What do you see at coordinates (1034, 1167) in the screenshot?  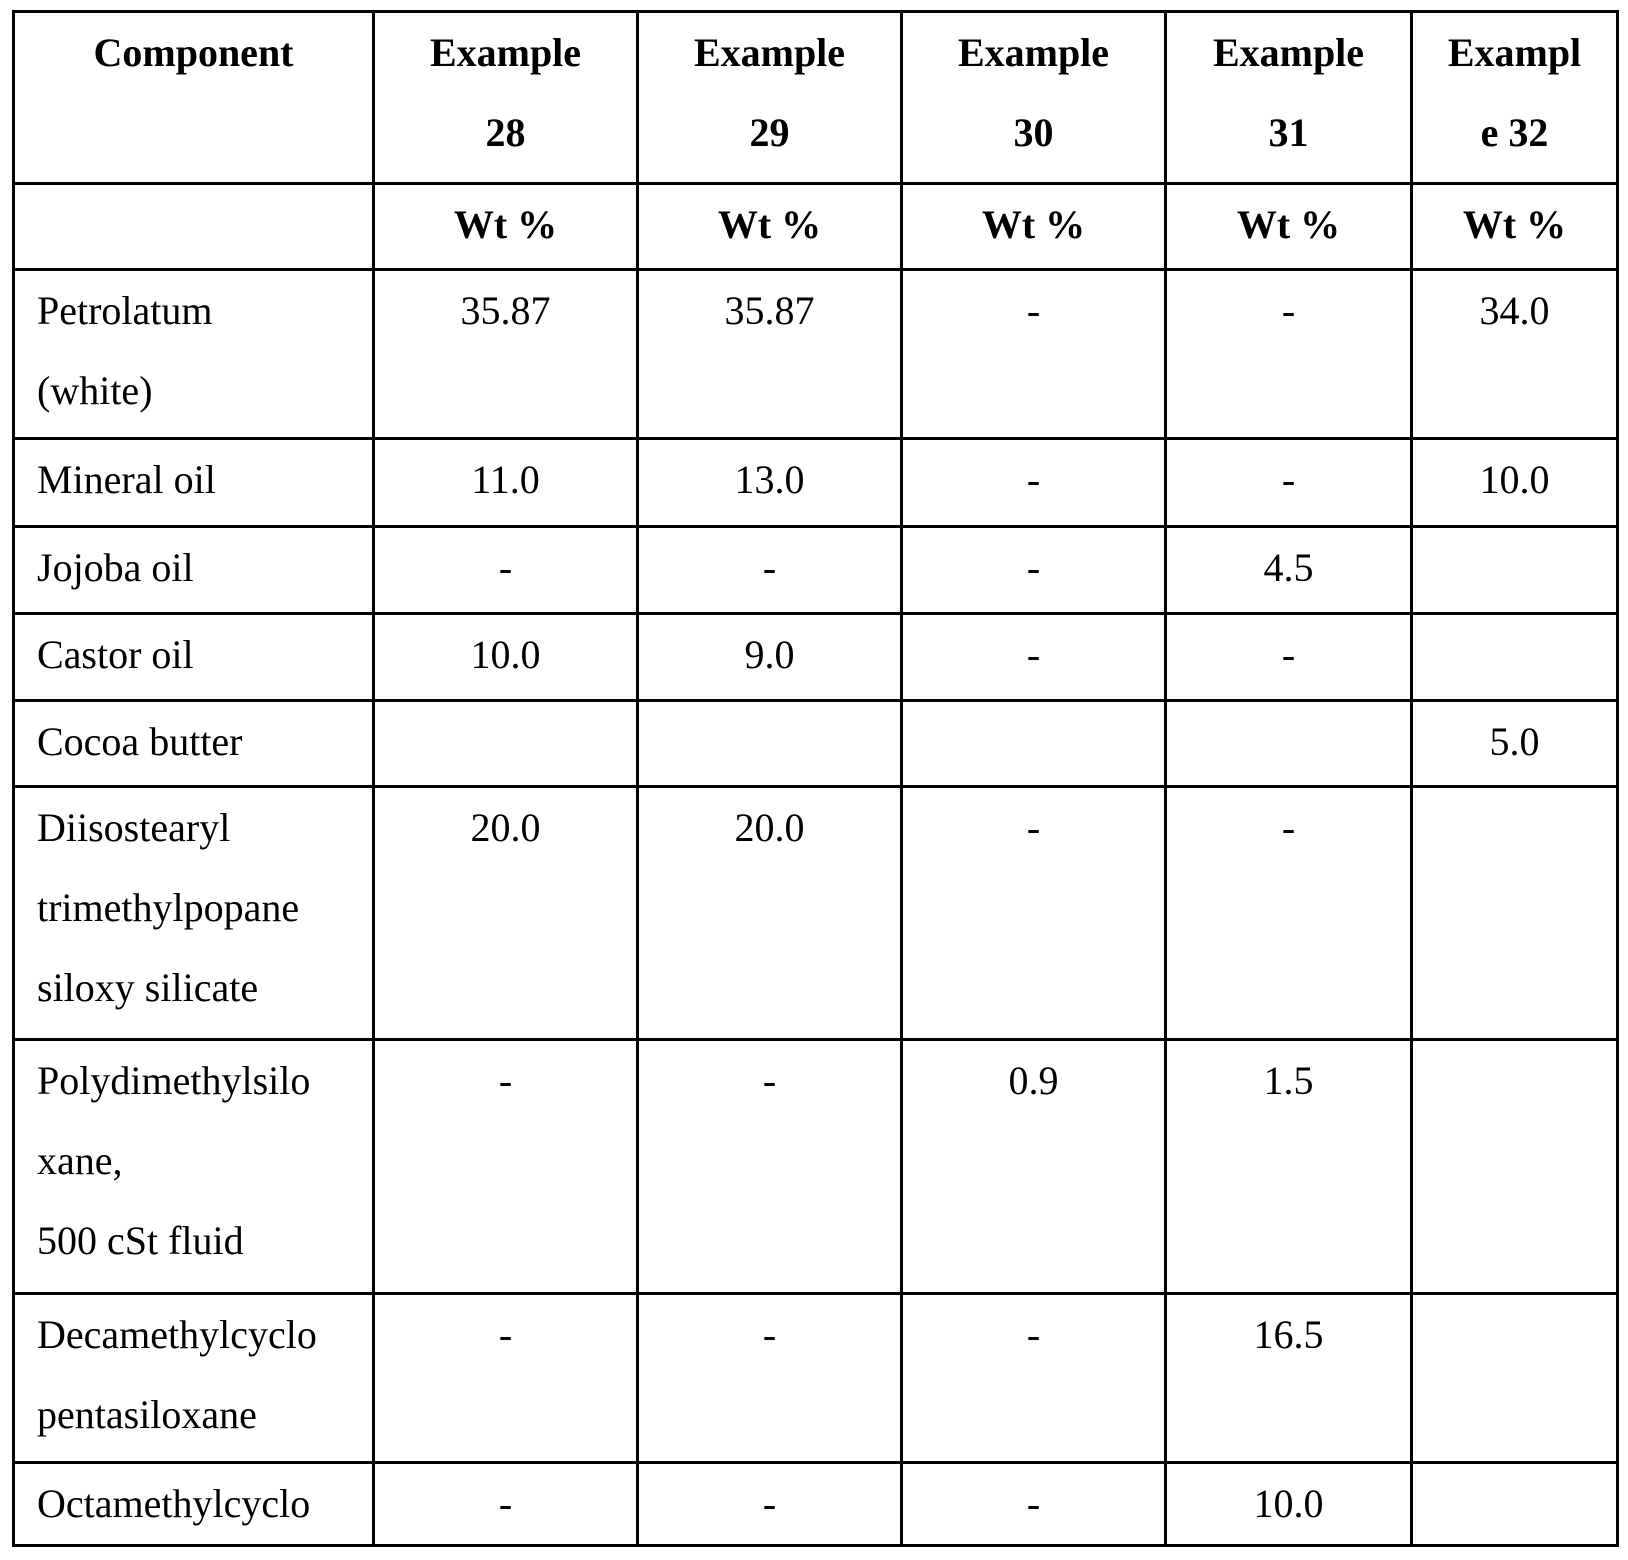 I see `value-cell: 0.9` at bounding box center [1034, 1167].